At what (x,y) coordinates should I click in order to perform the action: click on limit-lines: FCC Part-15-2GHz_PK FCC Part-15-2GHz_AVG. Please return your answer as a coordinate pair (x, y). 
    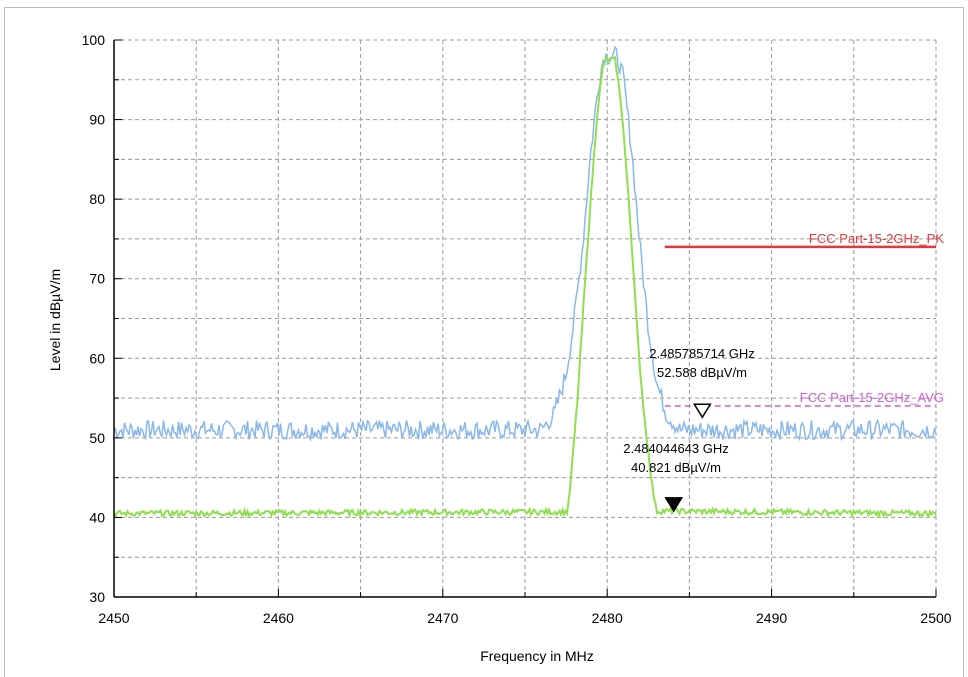
    Looking at the image, I should click on (804, 319).